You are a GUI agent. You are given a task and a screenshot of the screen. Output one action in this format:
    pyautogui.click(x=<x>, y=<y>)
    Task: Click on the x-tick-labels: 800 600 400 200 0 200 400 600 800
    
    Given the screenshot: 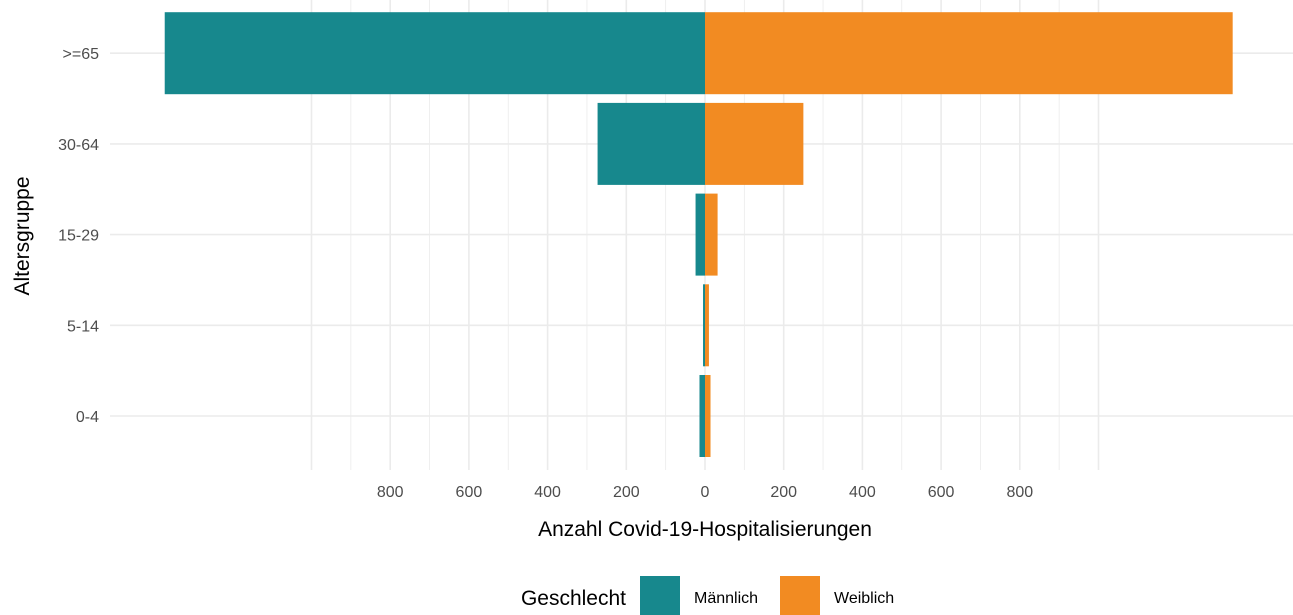 What is the action you would take?
    pyautogui.click(x=705, y=492)
    